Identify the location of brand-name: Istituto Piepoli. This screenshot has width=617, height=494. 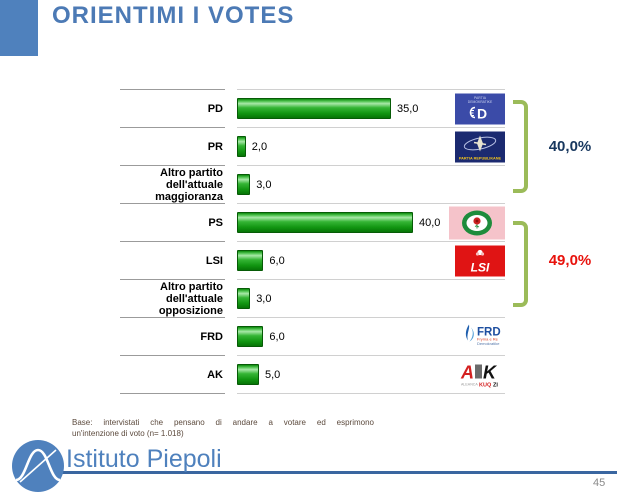
(144, 459).